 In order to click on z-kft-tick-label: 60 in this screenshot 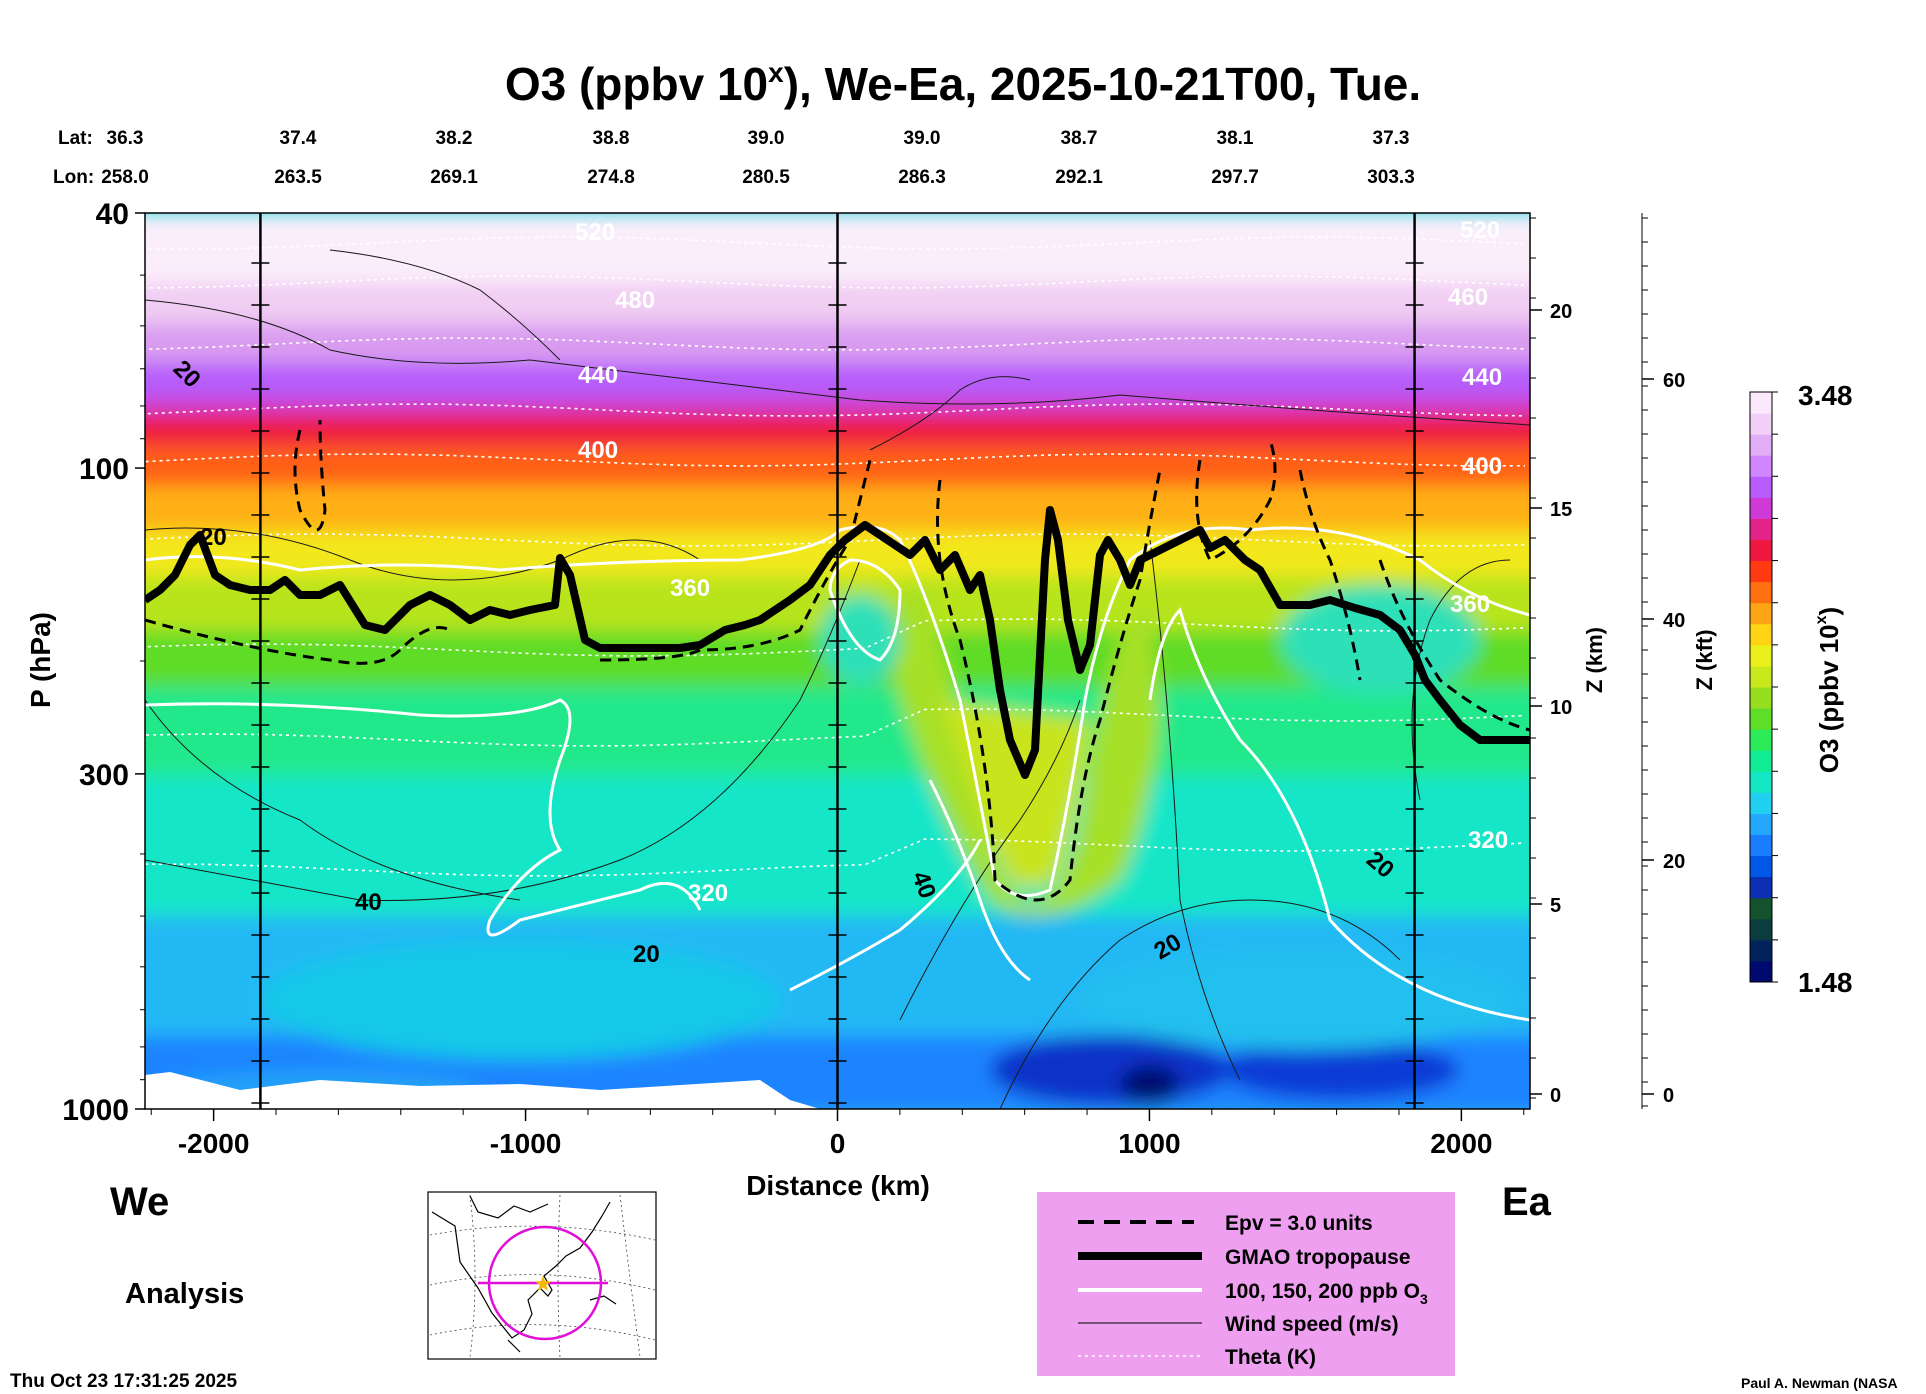, I will do `click(1674, 381)`.